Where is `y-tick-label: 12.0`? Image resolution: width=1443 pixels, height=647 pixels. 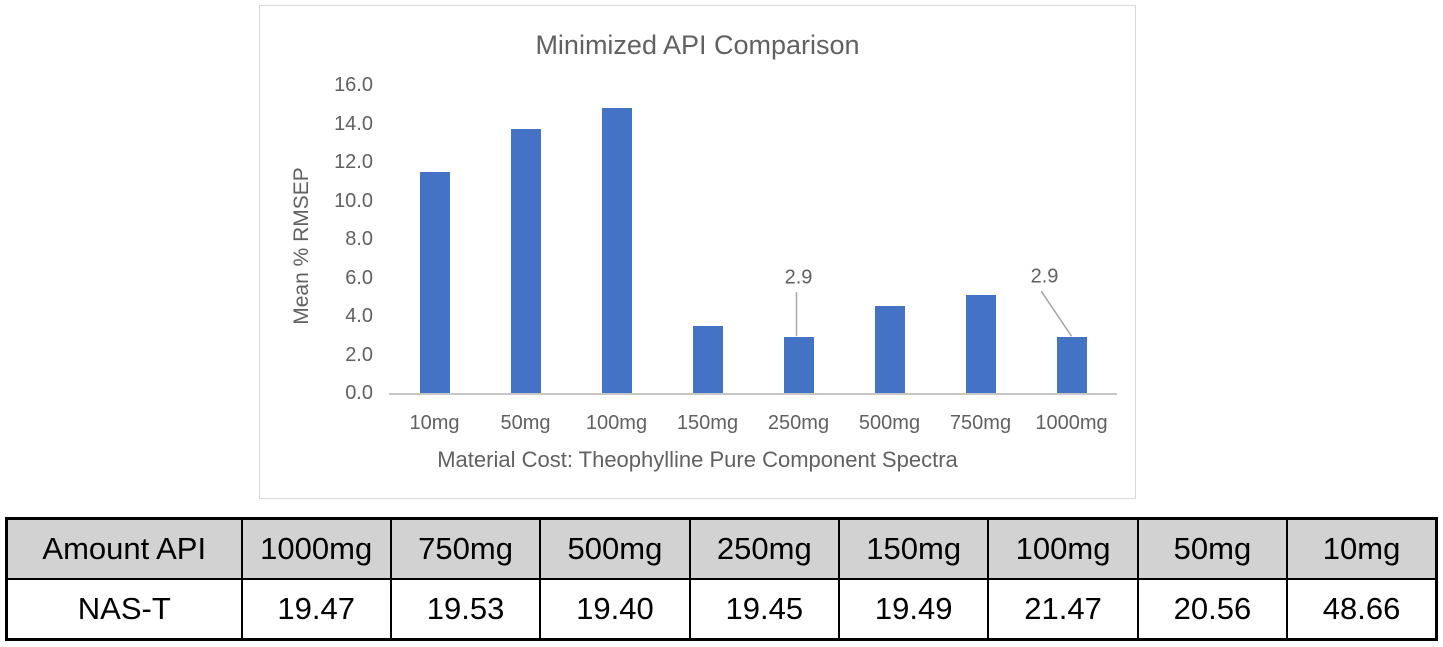
y-tick-label: 12.0 is located at coordinates (353, 162).